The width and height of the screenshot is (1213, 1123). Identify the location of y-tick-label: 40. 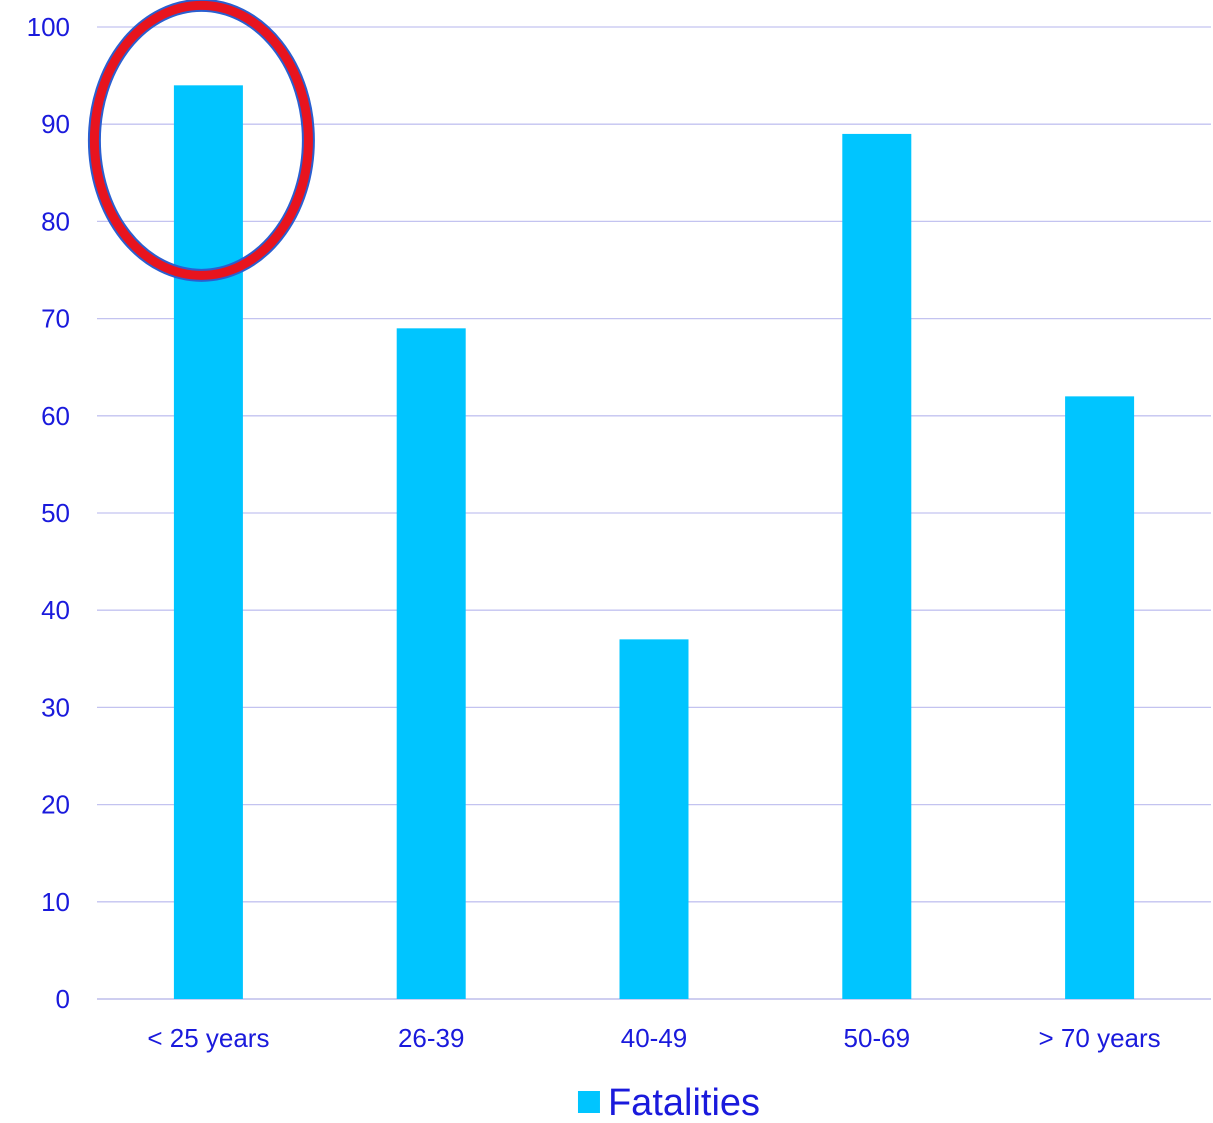
(55, 610).